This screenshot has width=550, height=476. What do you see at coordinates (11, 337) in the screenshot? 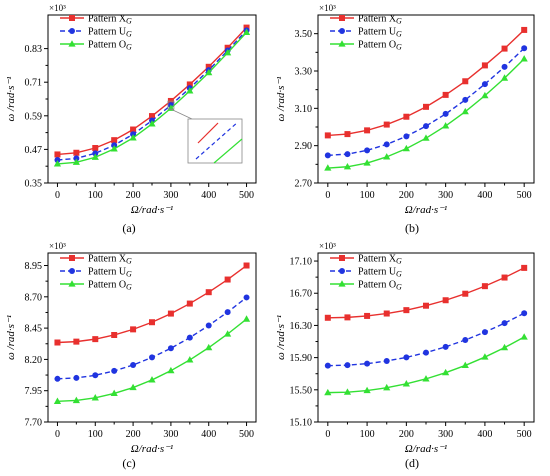
I see `y-axis-label: ω /rad·s⁻¹` at bounding box center [11, 337].